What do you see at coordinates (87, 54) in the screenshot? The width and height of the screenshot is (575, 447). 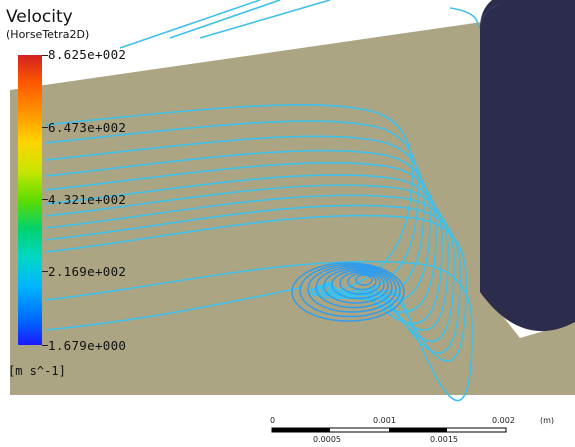 I see `colorbar-max-label: 8.625e+002` at bounding box center [87, 54].